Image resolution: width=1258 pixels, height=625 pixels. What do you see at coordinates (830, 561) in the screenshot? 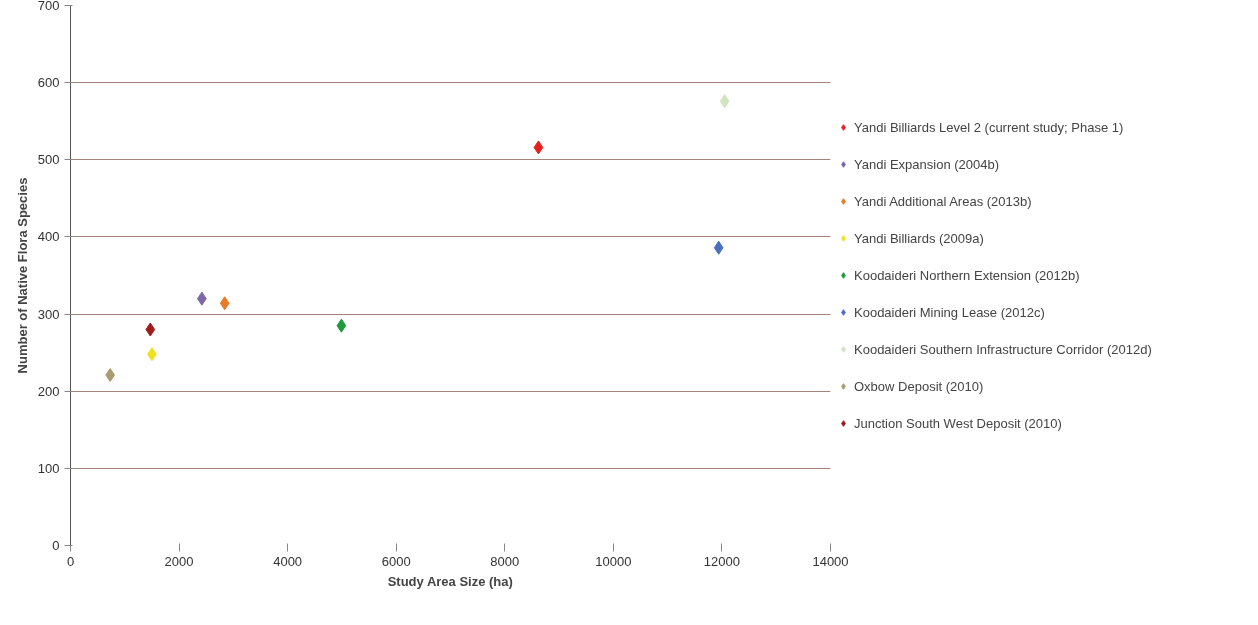
I see `x-tick-label: 14000` at bounding box center [830, 561].